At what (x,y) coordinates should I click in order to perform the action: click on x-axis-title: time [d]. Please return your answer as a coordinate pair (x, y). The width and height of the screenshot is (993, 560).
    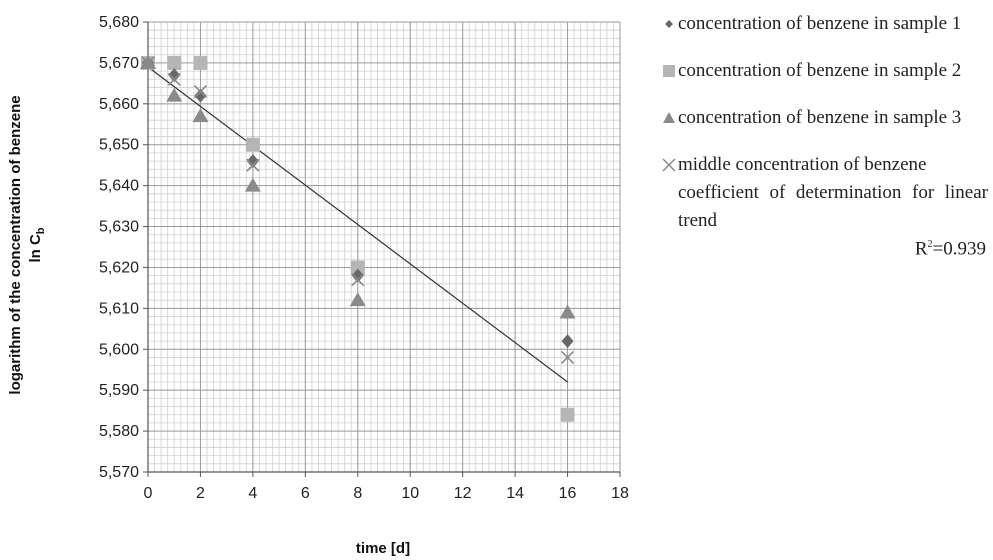
    Looking at the image, I should click on (383, 548).